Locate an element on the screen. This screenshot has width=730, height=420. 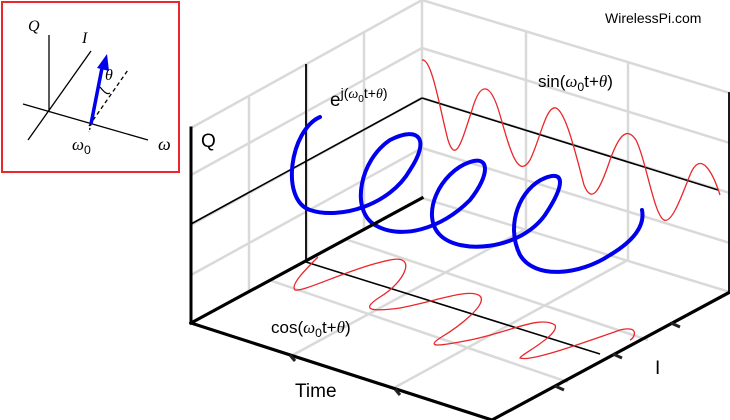
sine-label-omega: ω is located at coordinates (571, 81).